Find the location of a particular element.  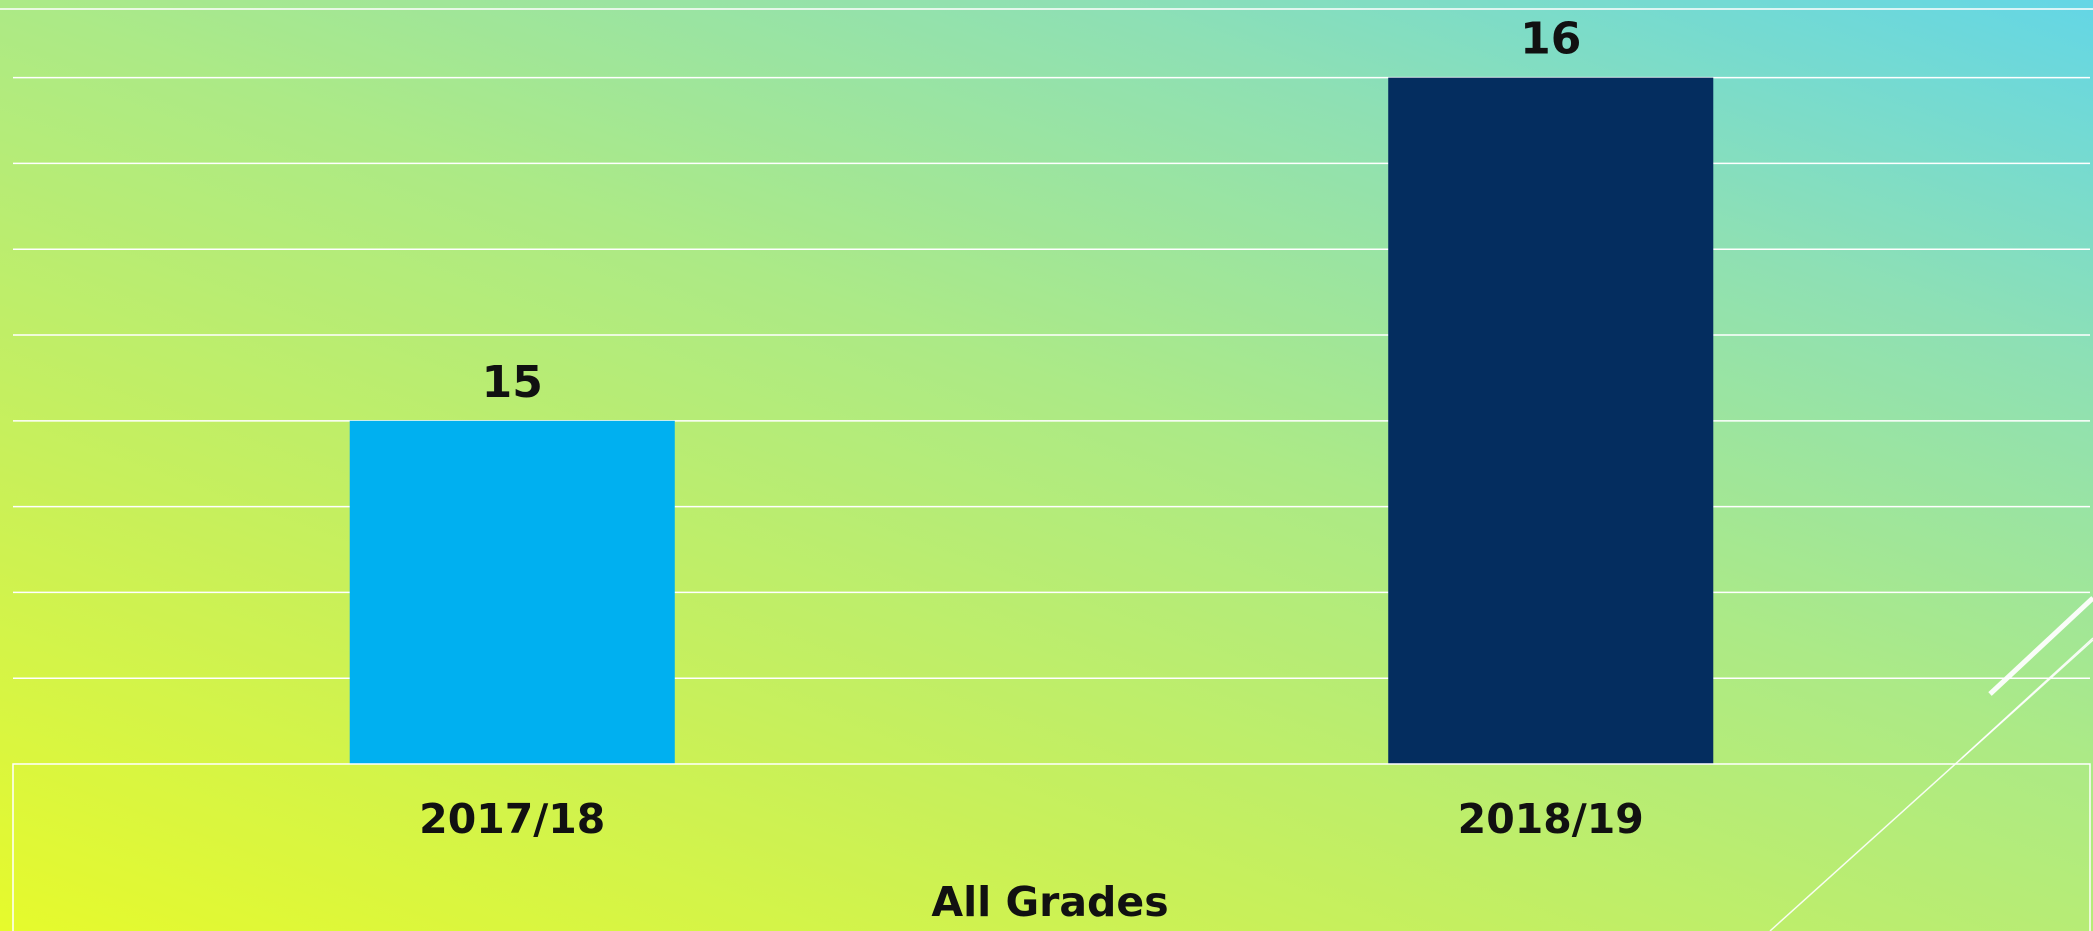

decorative-lines is located at coordinates (1931, 763).